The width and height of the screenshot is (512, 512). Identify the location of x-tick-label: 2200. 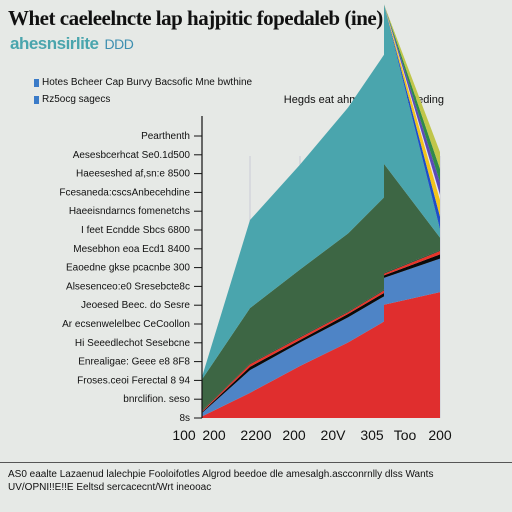
(255, 435).